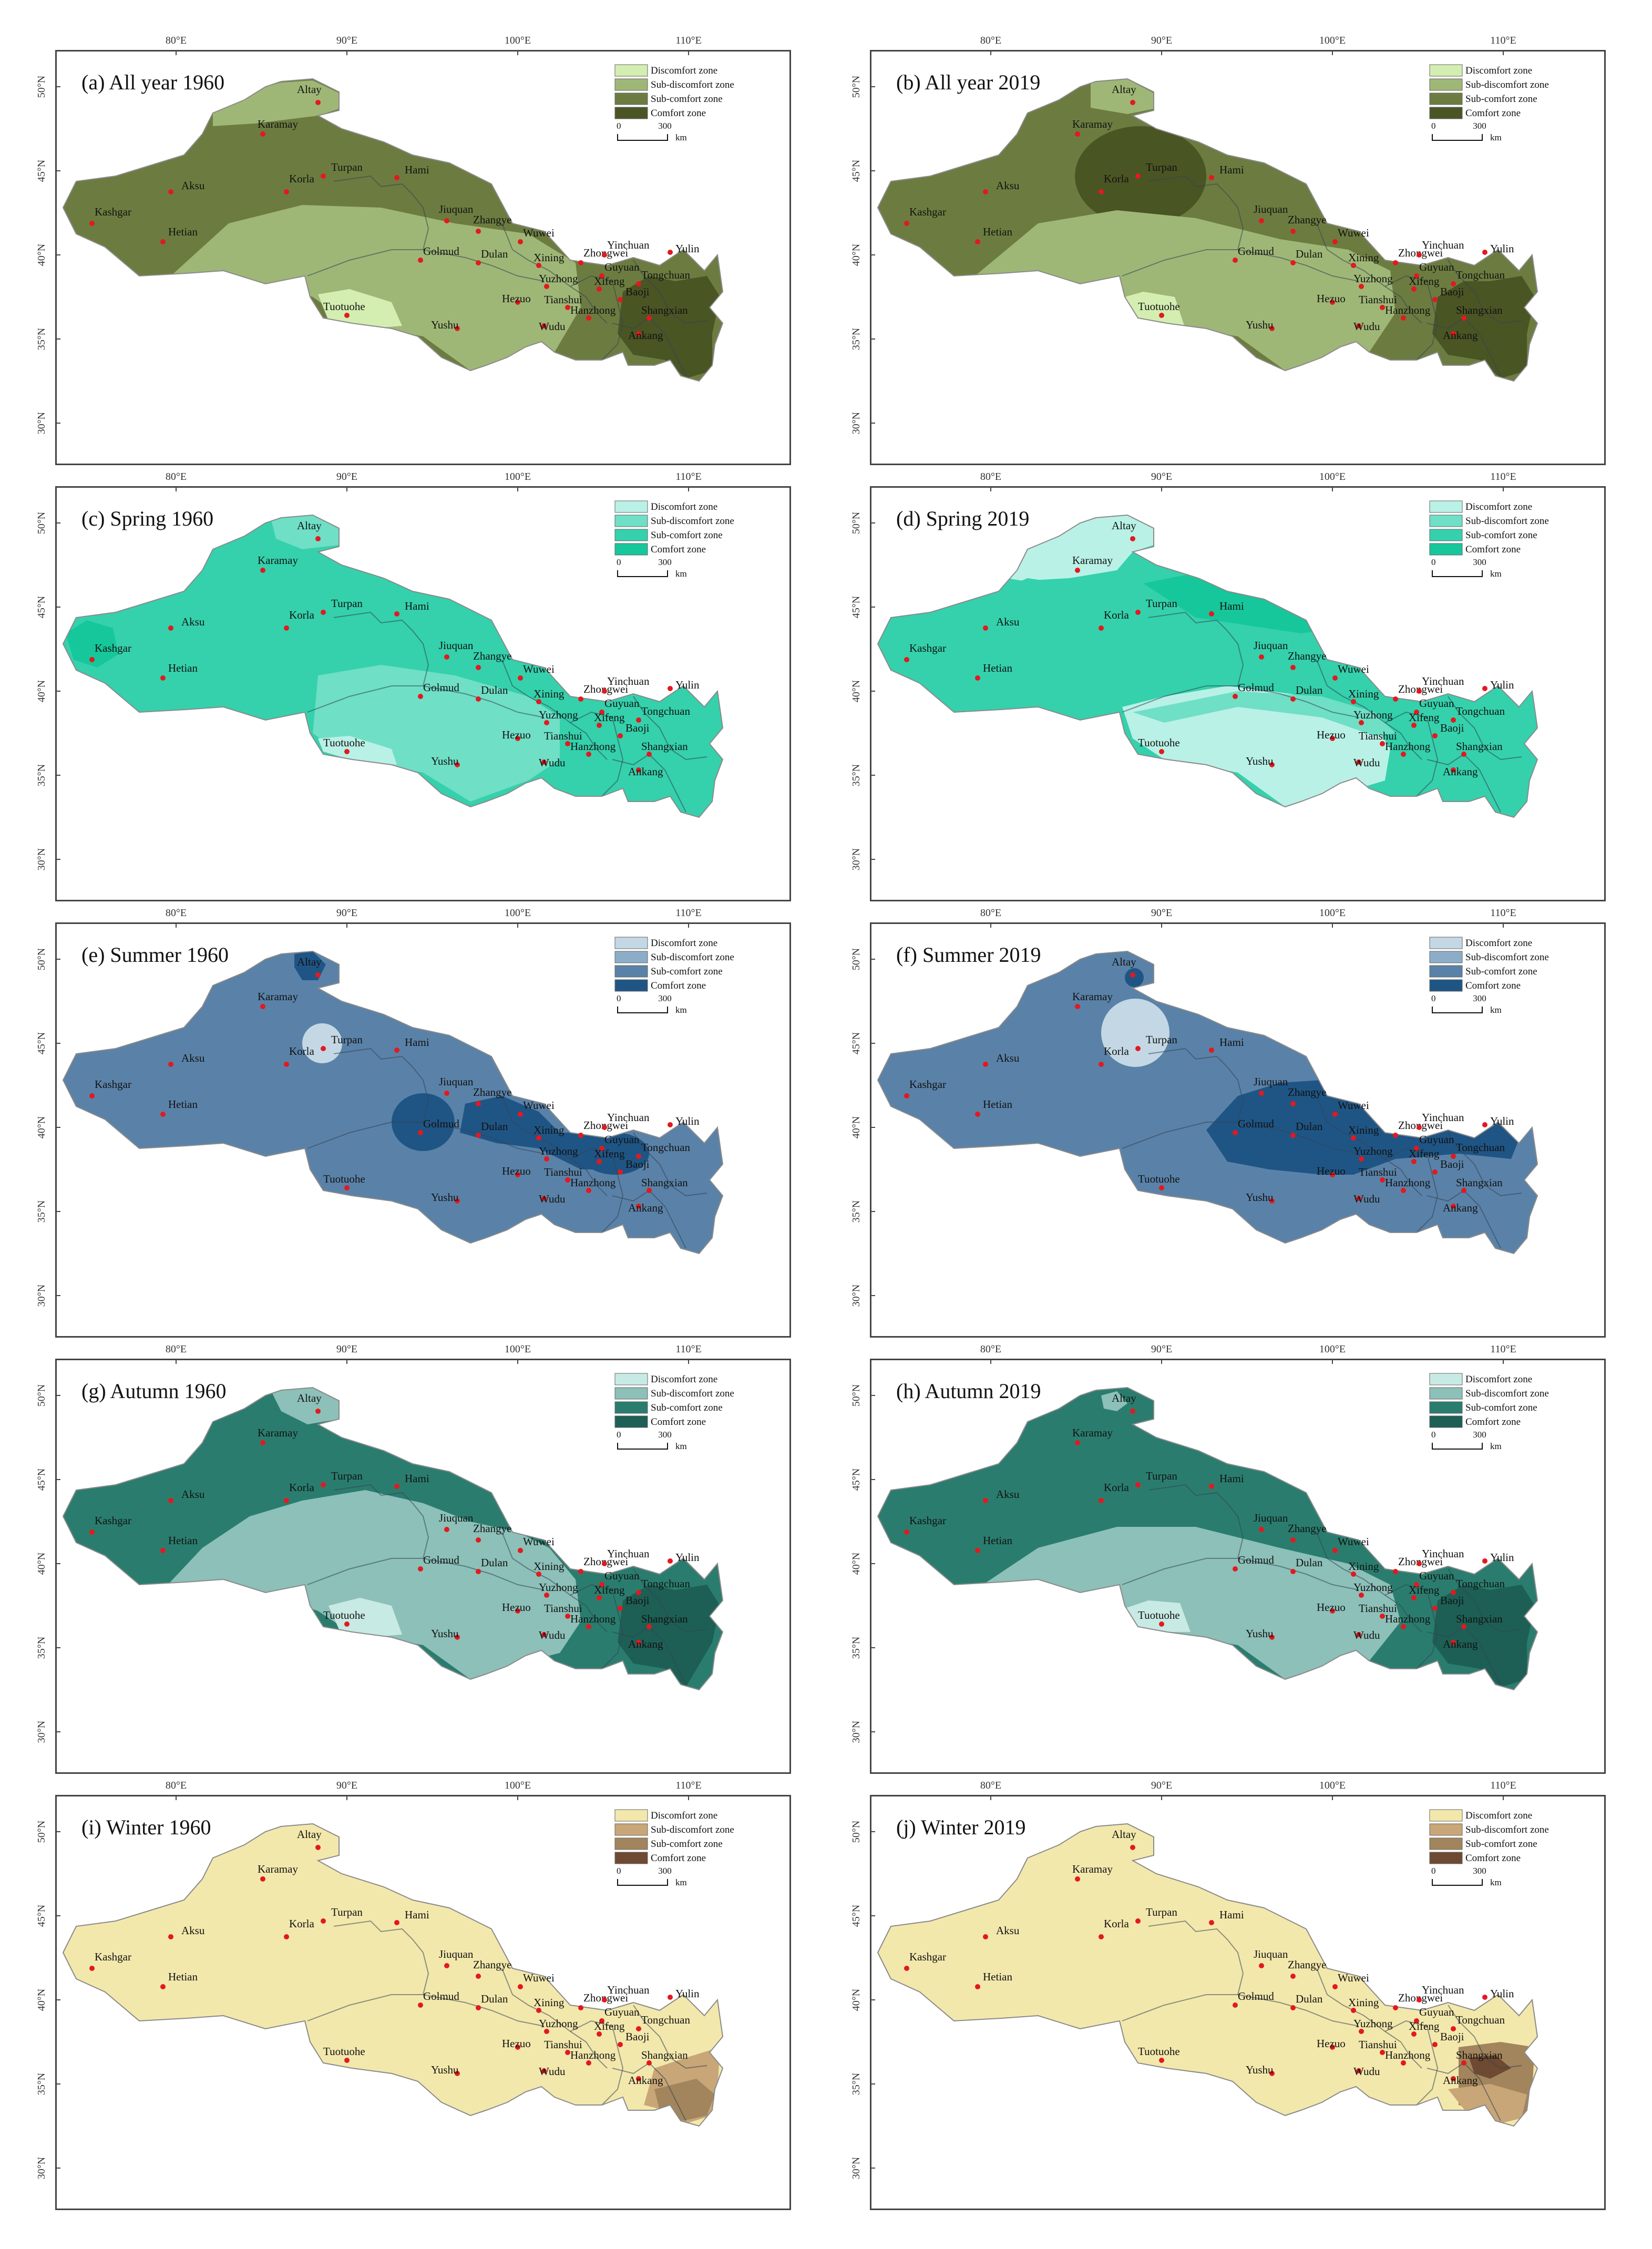 The height and width of the screenshot is (2249, 1652). Describe the element at coordinates (558, 1587) in the screenshot. I see `city-label: Yuzhong` at that location.